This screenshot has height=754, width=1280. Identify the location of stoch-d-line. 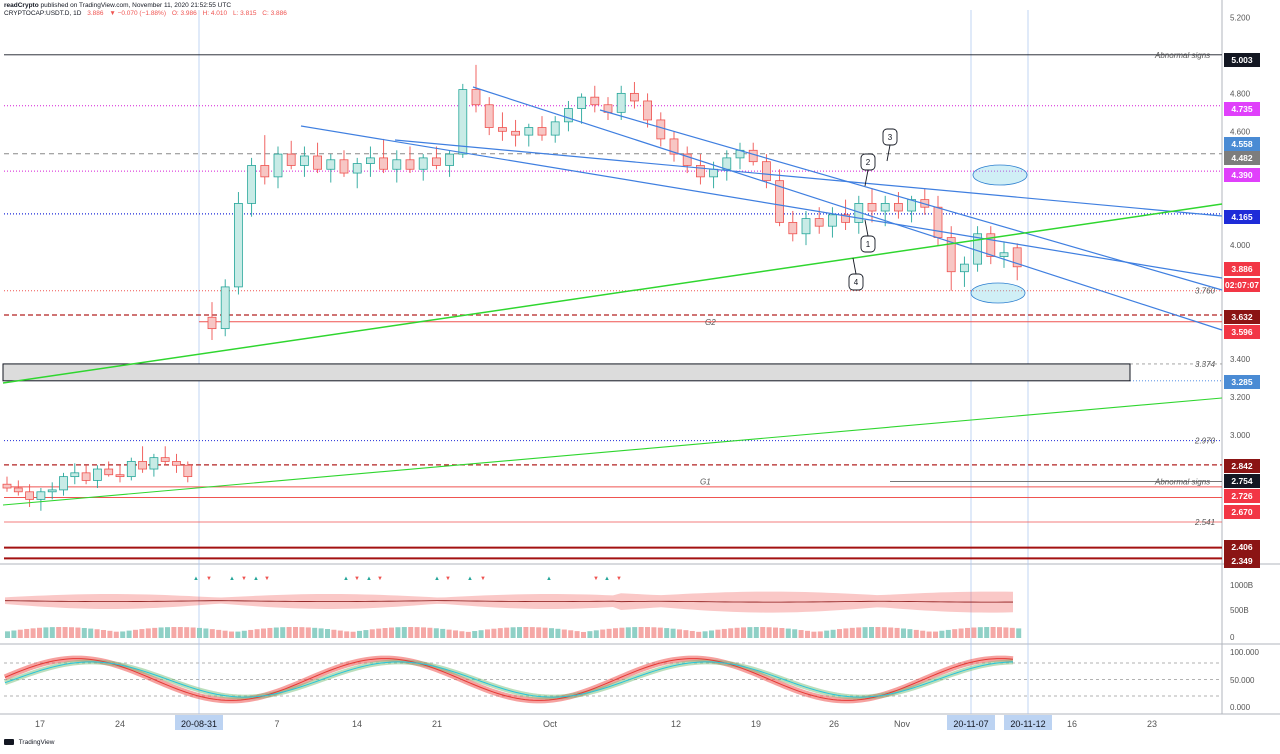
(509, 679).